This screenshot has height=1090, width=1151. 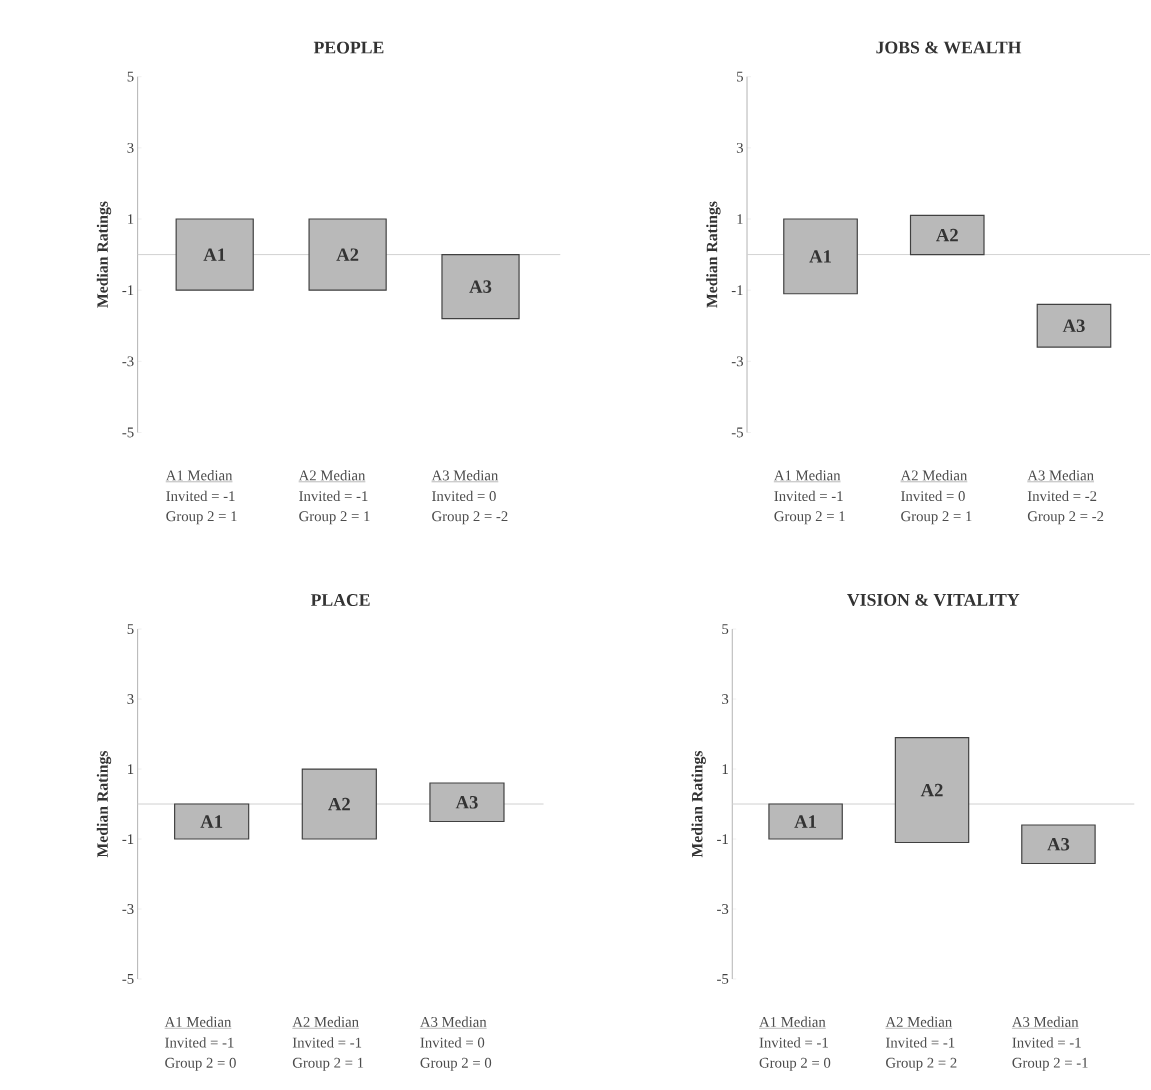 I want to click on chart-title: PLACE, so click(x=340, y=600).